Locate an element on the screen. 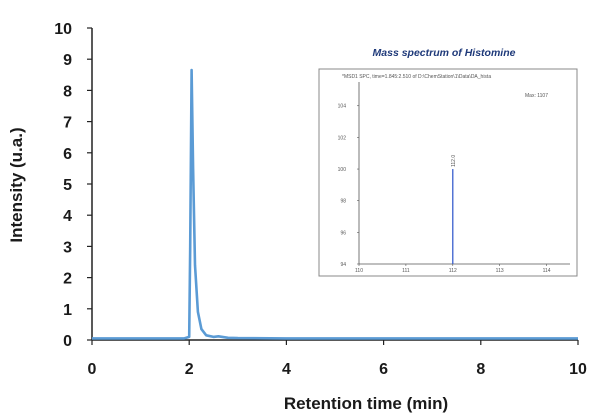 The height and width of the screenshot is (417, 592). inset-x-ticks: 110 111 112 113 114 is located at coordinates (453, 269).